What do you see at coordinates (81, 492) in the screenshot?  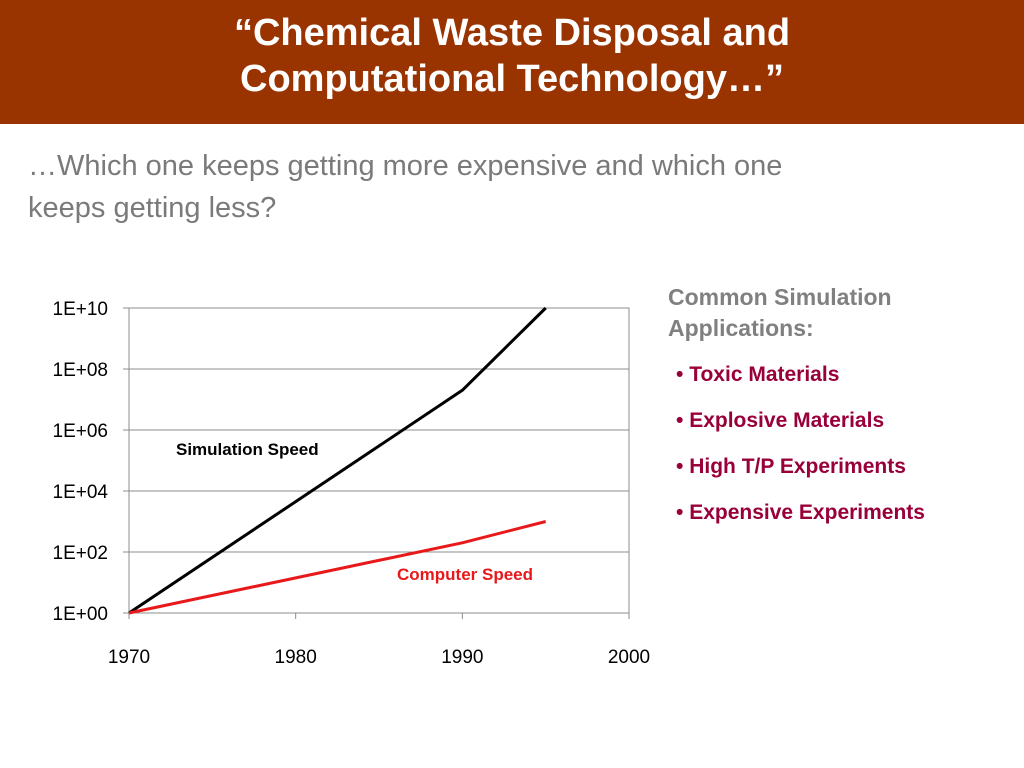 I see `y-tick-label: 1E+04` at bounding box center [81, 492].